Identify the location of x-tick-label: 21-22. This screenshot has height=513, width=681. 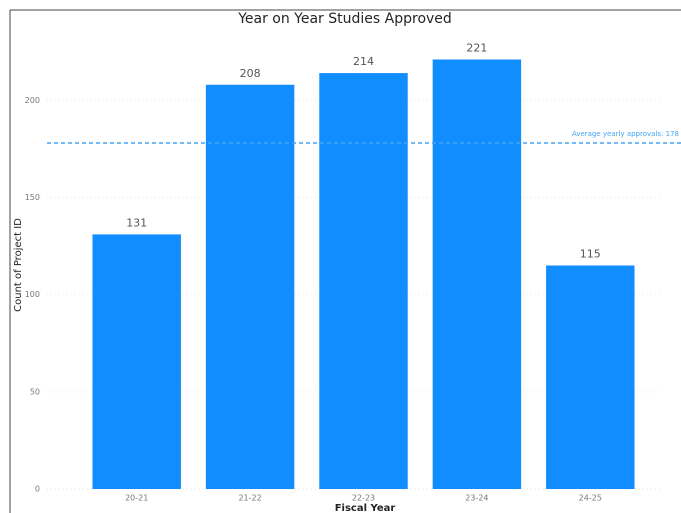
(249, 498).